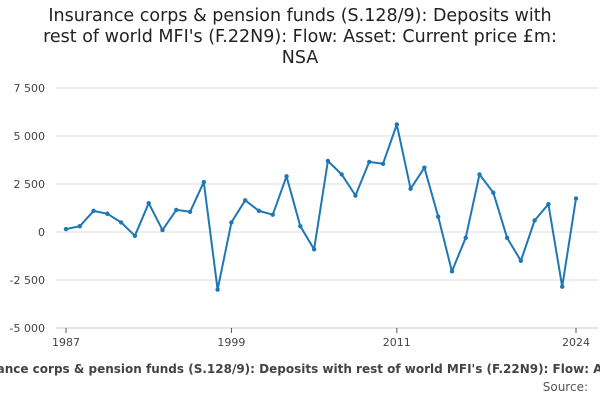 The image size is (600, 400). What do you see at coordinates (30, 136) in the screenshot?
I see `y-tick-label: 5 000` at bounding box center [30, 136].